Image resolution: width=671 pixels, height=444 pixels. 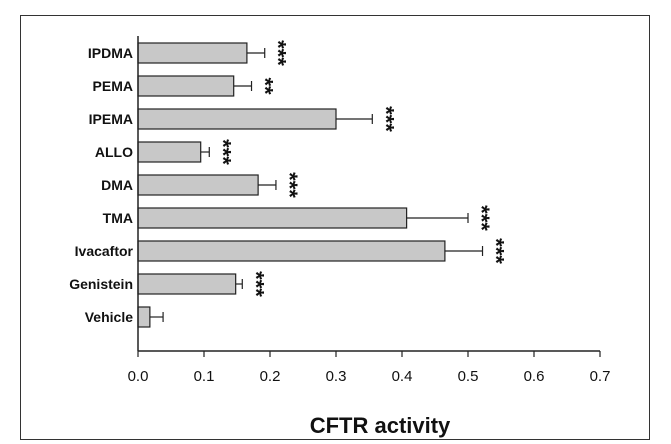 What do you see at coordinates (187, 284) in the screenshot?
I see `bar-genistein` at bounding box center [187, 284].